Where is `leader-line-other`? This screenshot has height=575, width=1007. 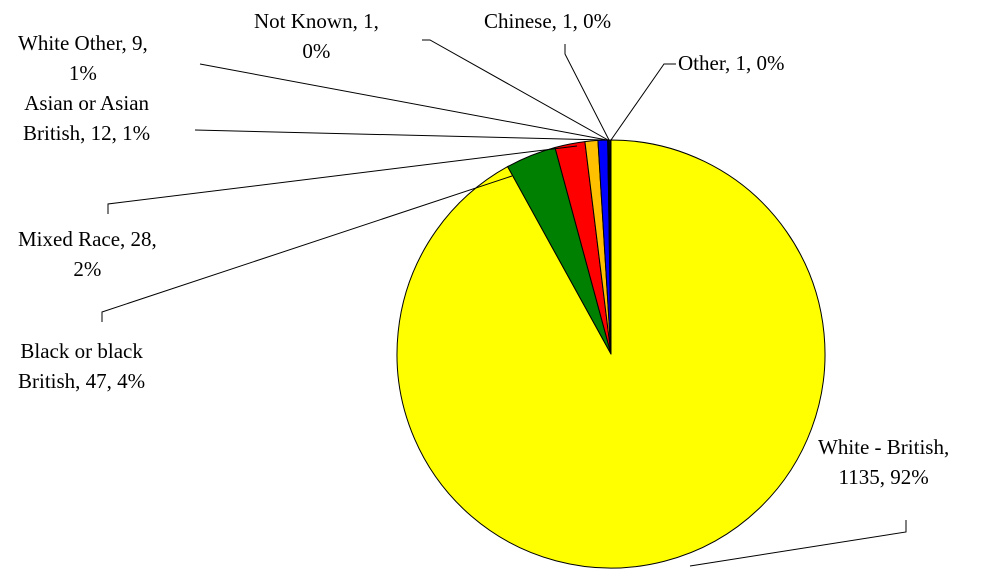 leader-line-other is located at coordinates (643, 102).